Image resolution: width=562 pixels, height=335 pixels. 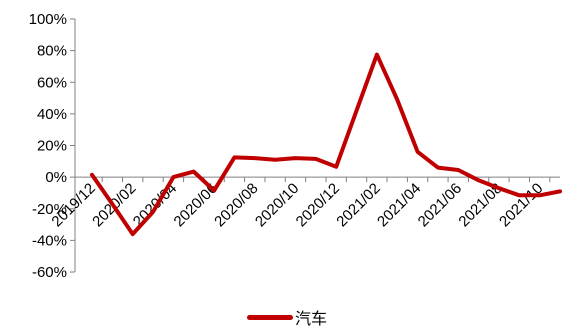 What do you see at coordinates (310, 318) in the screenshot?
I see `legend-label: 汽车` at bounding box center [310, 318].